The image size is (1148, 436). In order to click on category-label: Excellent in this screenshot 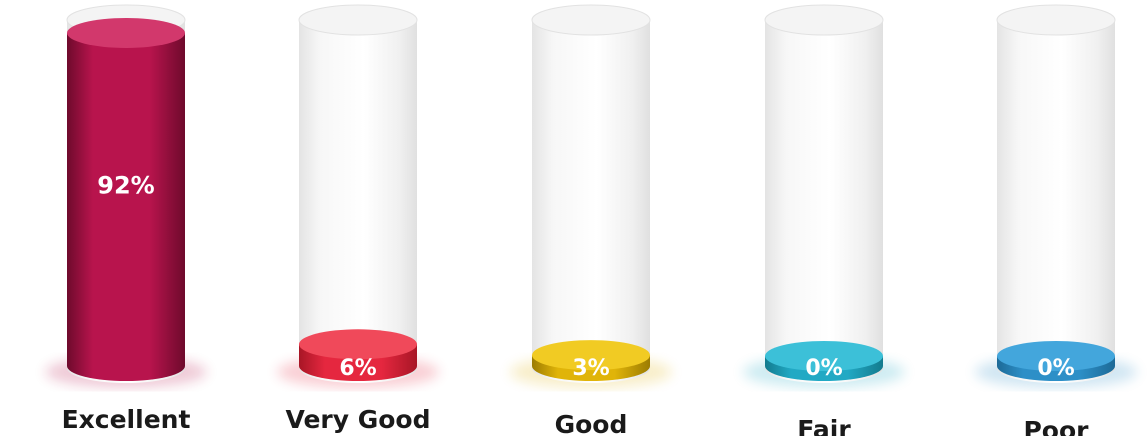, I will do `click(126, 419)`.